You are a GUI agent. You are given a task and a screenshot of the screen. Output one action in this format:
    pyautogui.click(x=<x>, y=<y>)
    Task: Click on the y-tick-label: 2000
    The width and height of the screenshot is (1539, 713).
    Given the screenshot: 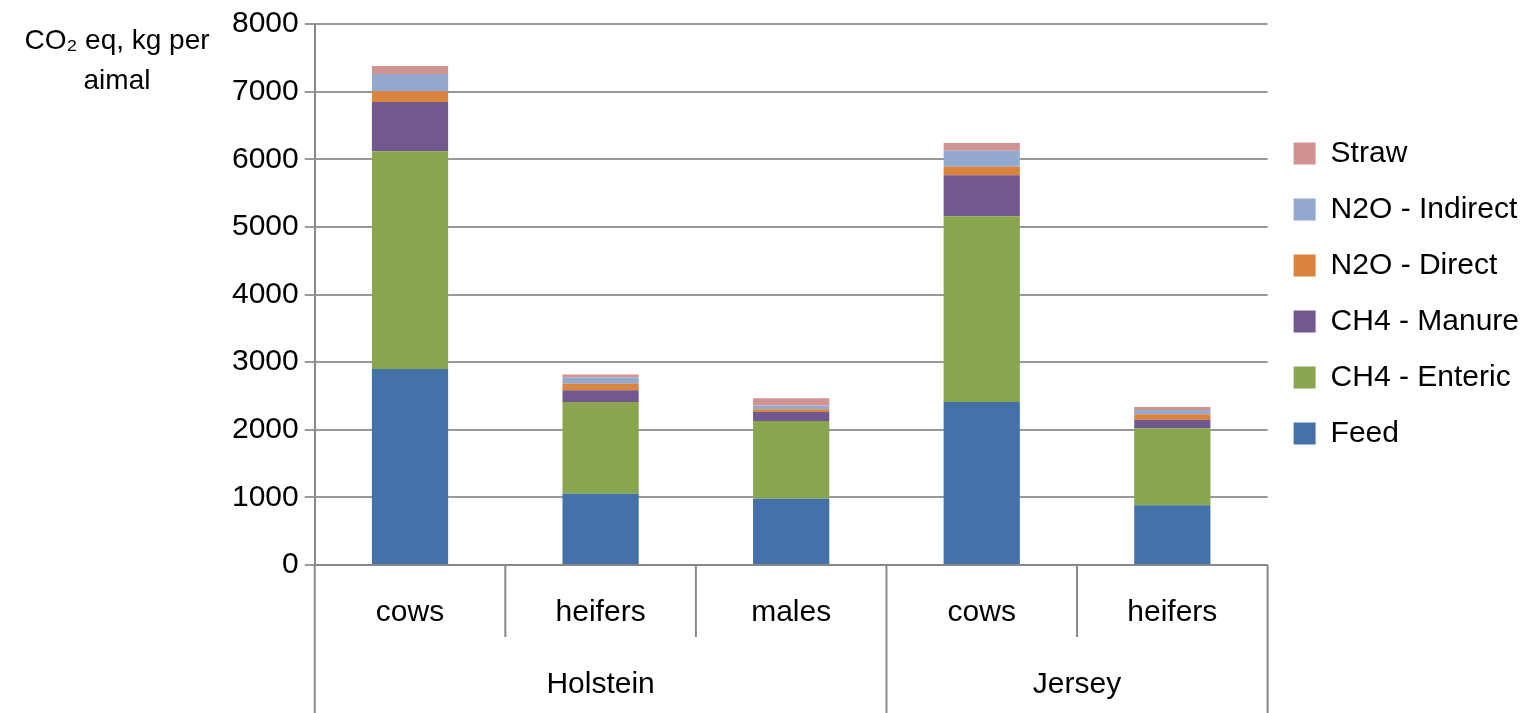 What is the action you would take?
    pyautogui.click(x=265, y=428)
    